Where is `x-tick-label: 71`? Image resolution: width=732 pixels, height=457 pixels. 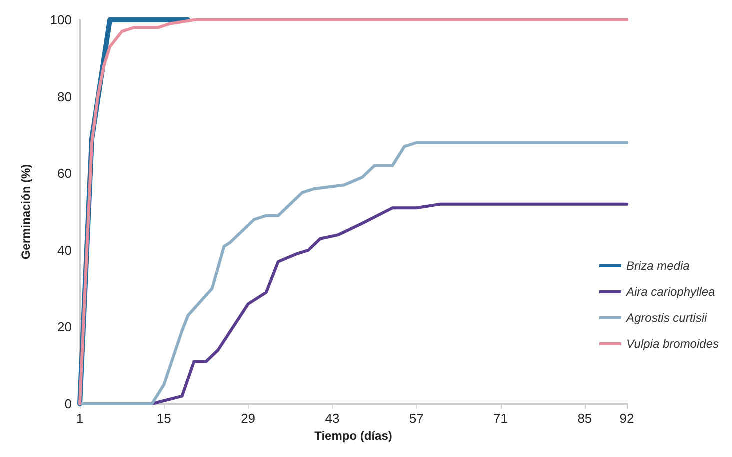 x-tick-label: 71 is located at coordinates (501, 418).